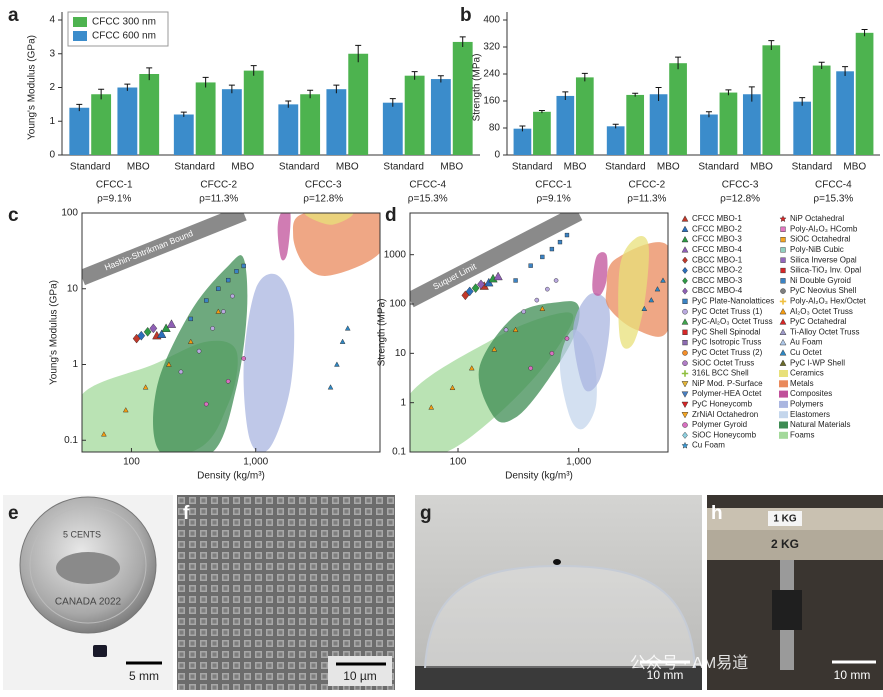 The height and width of the screenshot is (697, 883). Describe the element at coordinates (817, 218) in the screenshot. I see `legend-label: NiP Octahedral` at that location.